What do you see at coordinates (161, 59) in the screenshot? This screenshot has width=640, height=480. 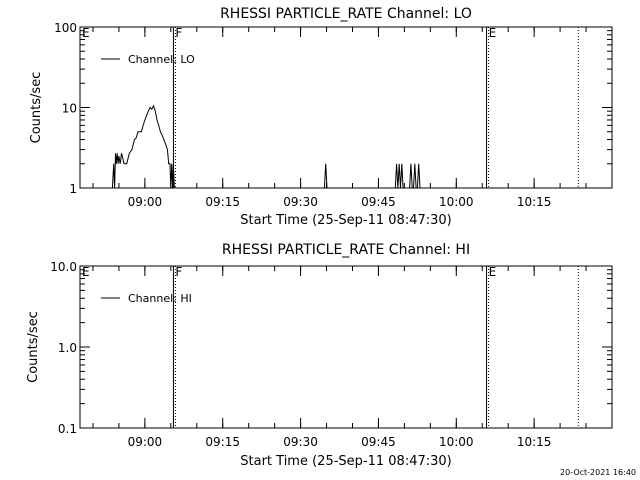 I see `chart1-legend-label: Channel: LO` at bounding box center [161, 59].